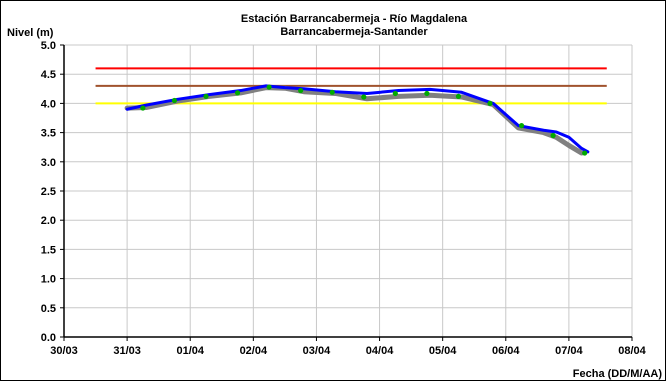  Describe the element at coordinates (443, 351) in the screenshot. I see `x-tick-label: 05/04` at that location.